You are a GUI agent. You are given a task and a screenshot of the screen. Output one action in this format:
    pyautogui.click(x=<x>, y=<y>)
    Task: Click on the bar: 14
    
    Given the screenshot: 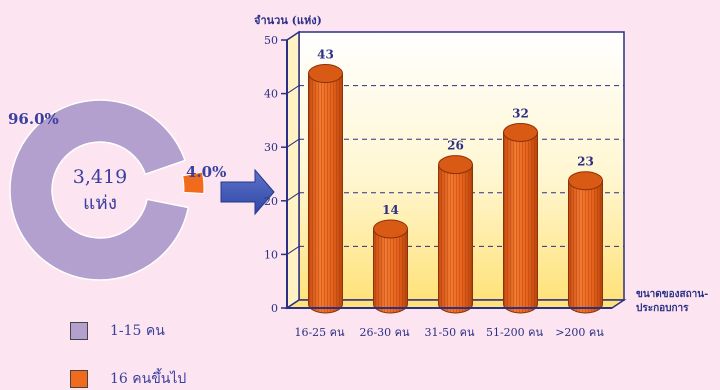 What is the action you would take?
    pyautogui.click(x=390, y=258)
    